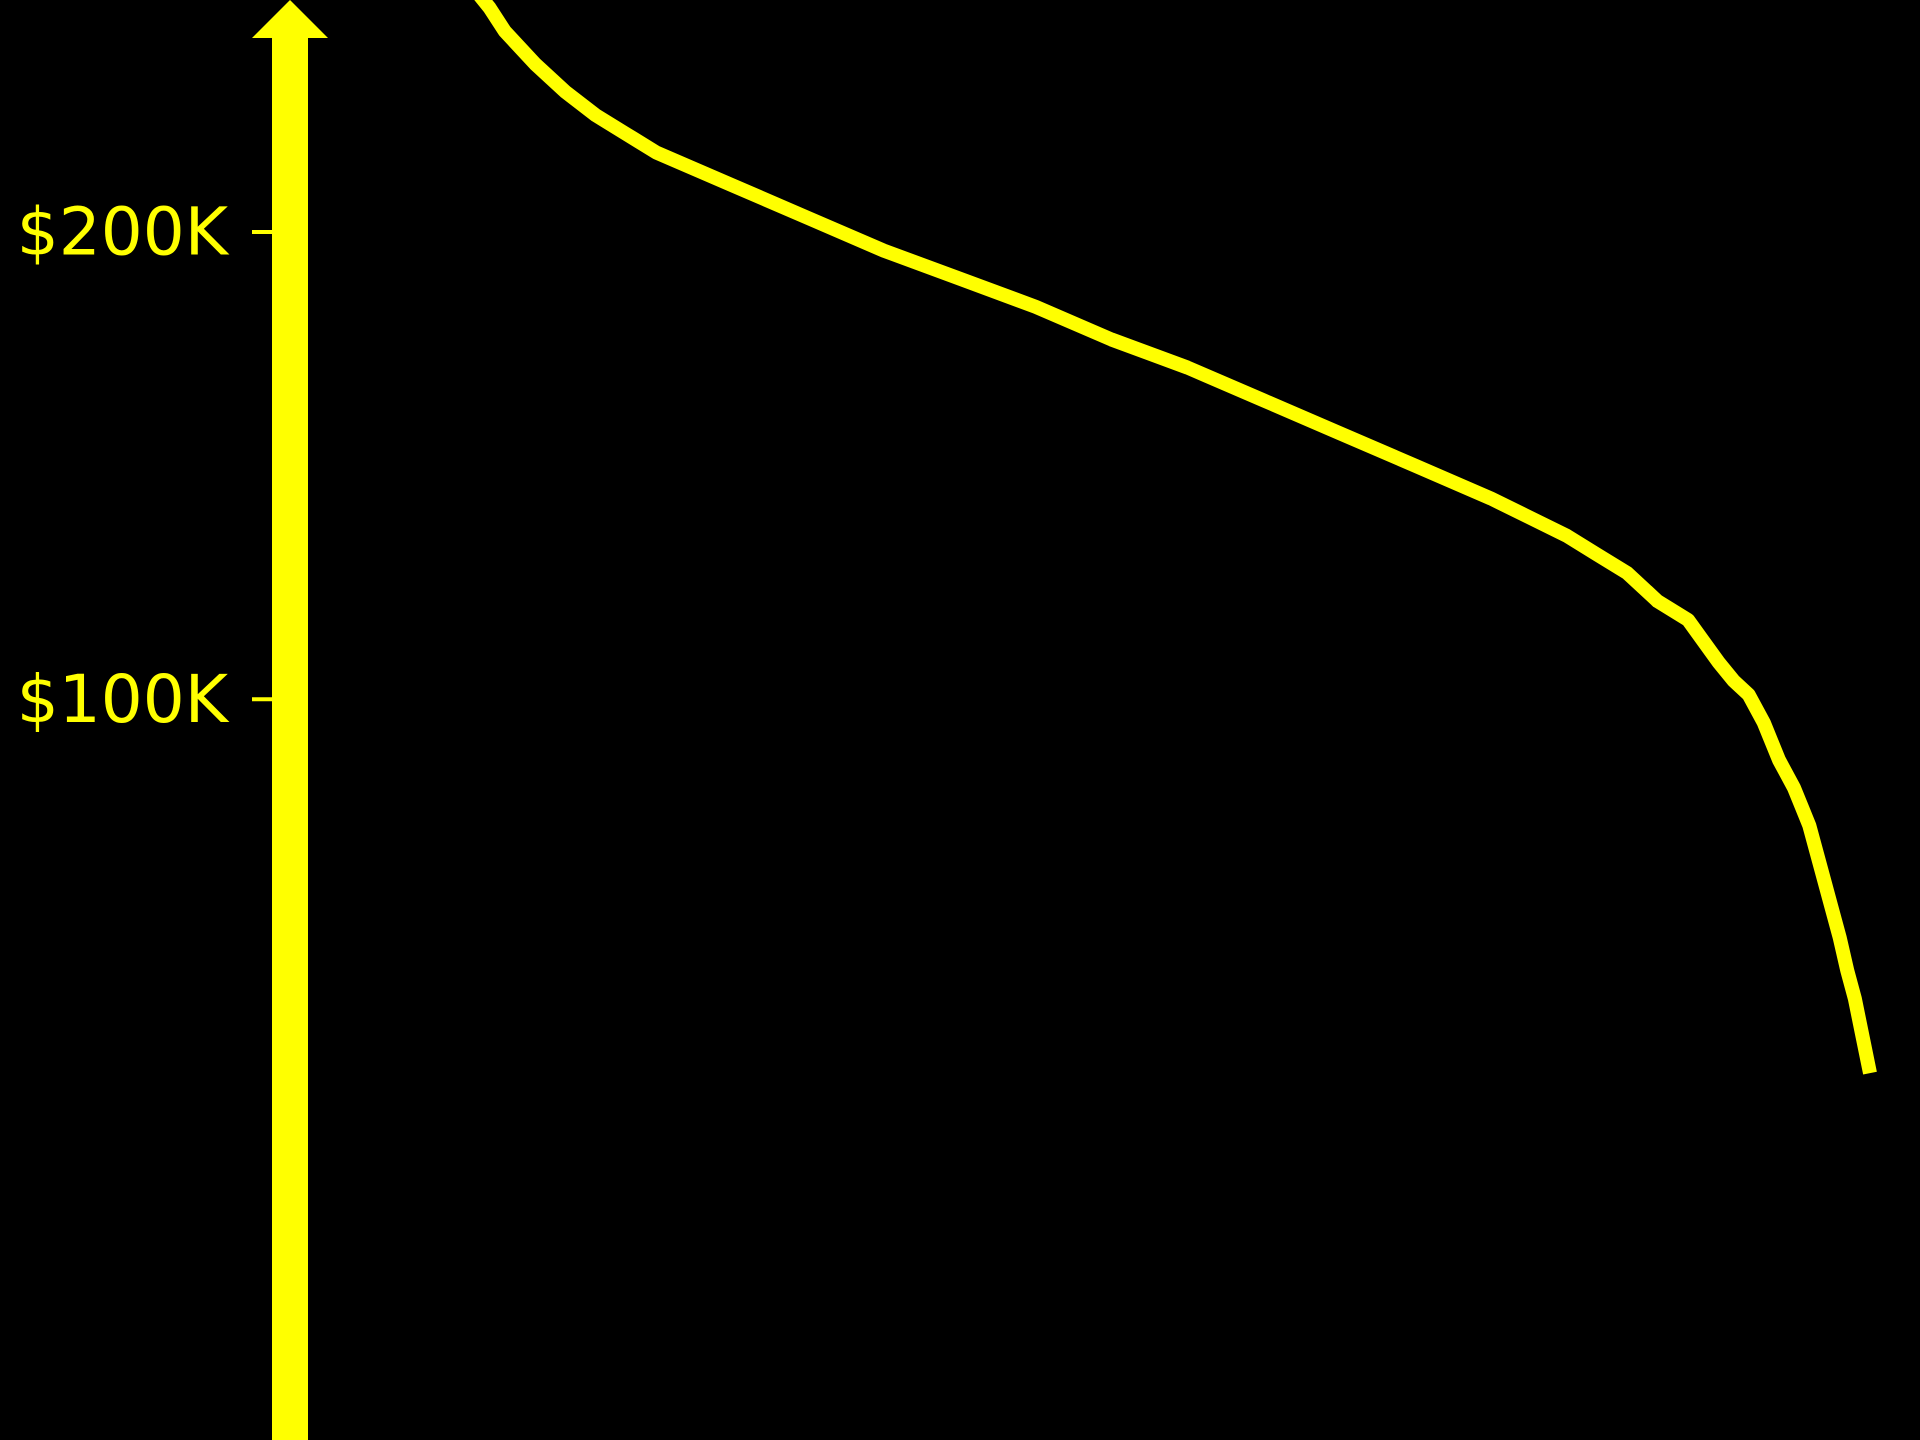 This screenshot has width=1920, height=1440. What do you see at coordinates (123, 232) in the screenshot?
I see `y-tick-label: $200K` at bounding box center [123, 232].